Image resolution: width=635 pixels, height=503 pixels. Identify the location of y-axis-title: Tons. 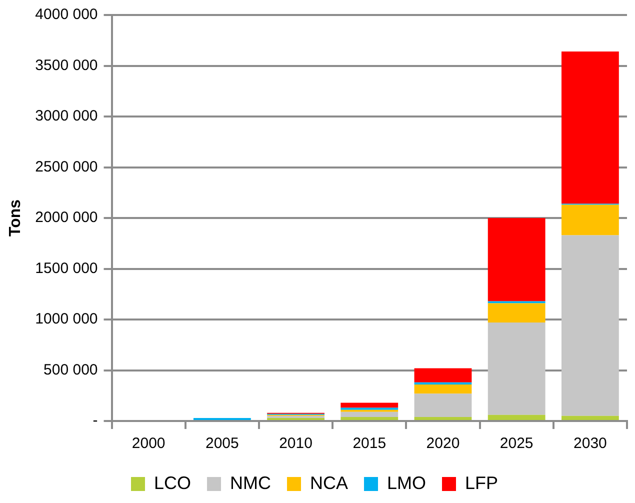
(15, 218).